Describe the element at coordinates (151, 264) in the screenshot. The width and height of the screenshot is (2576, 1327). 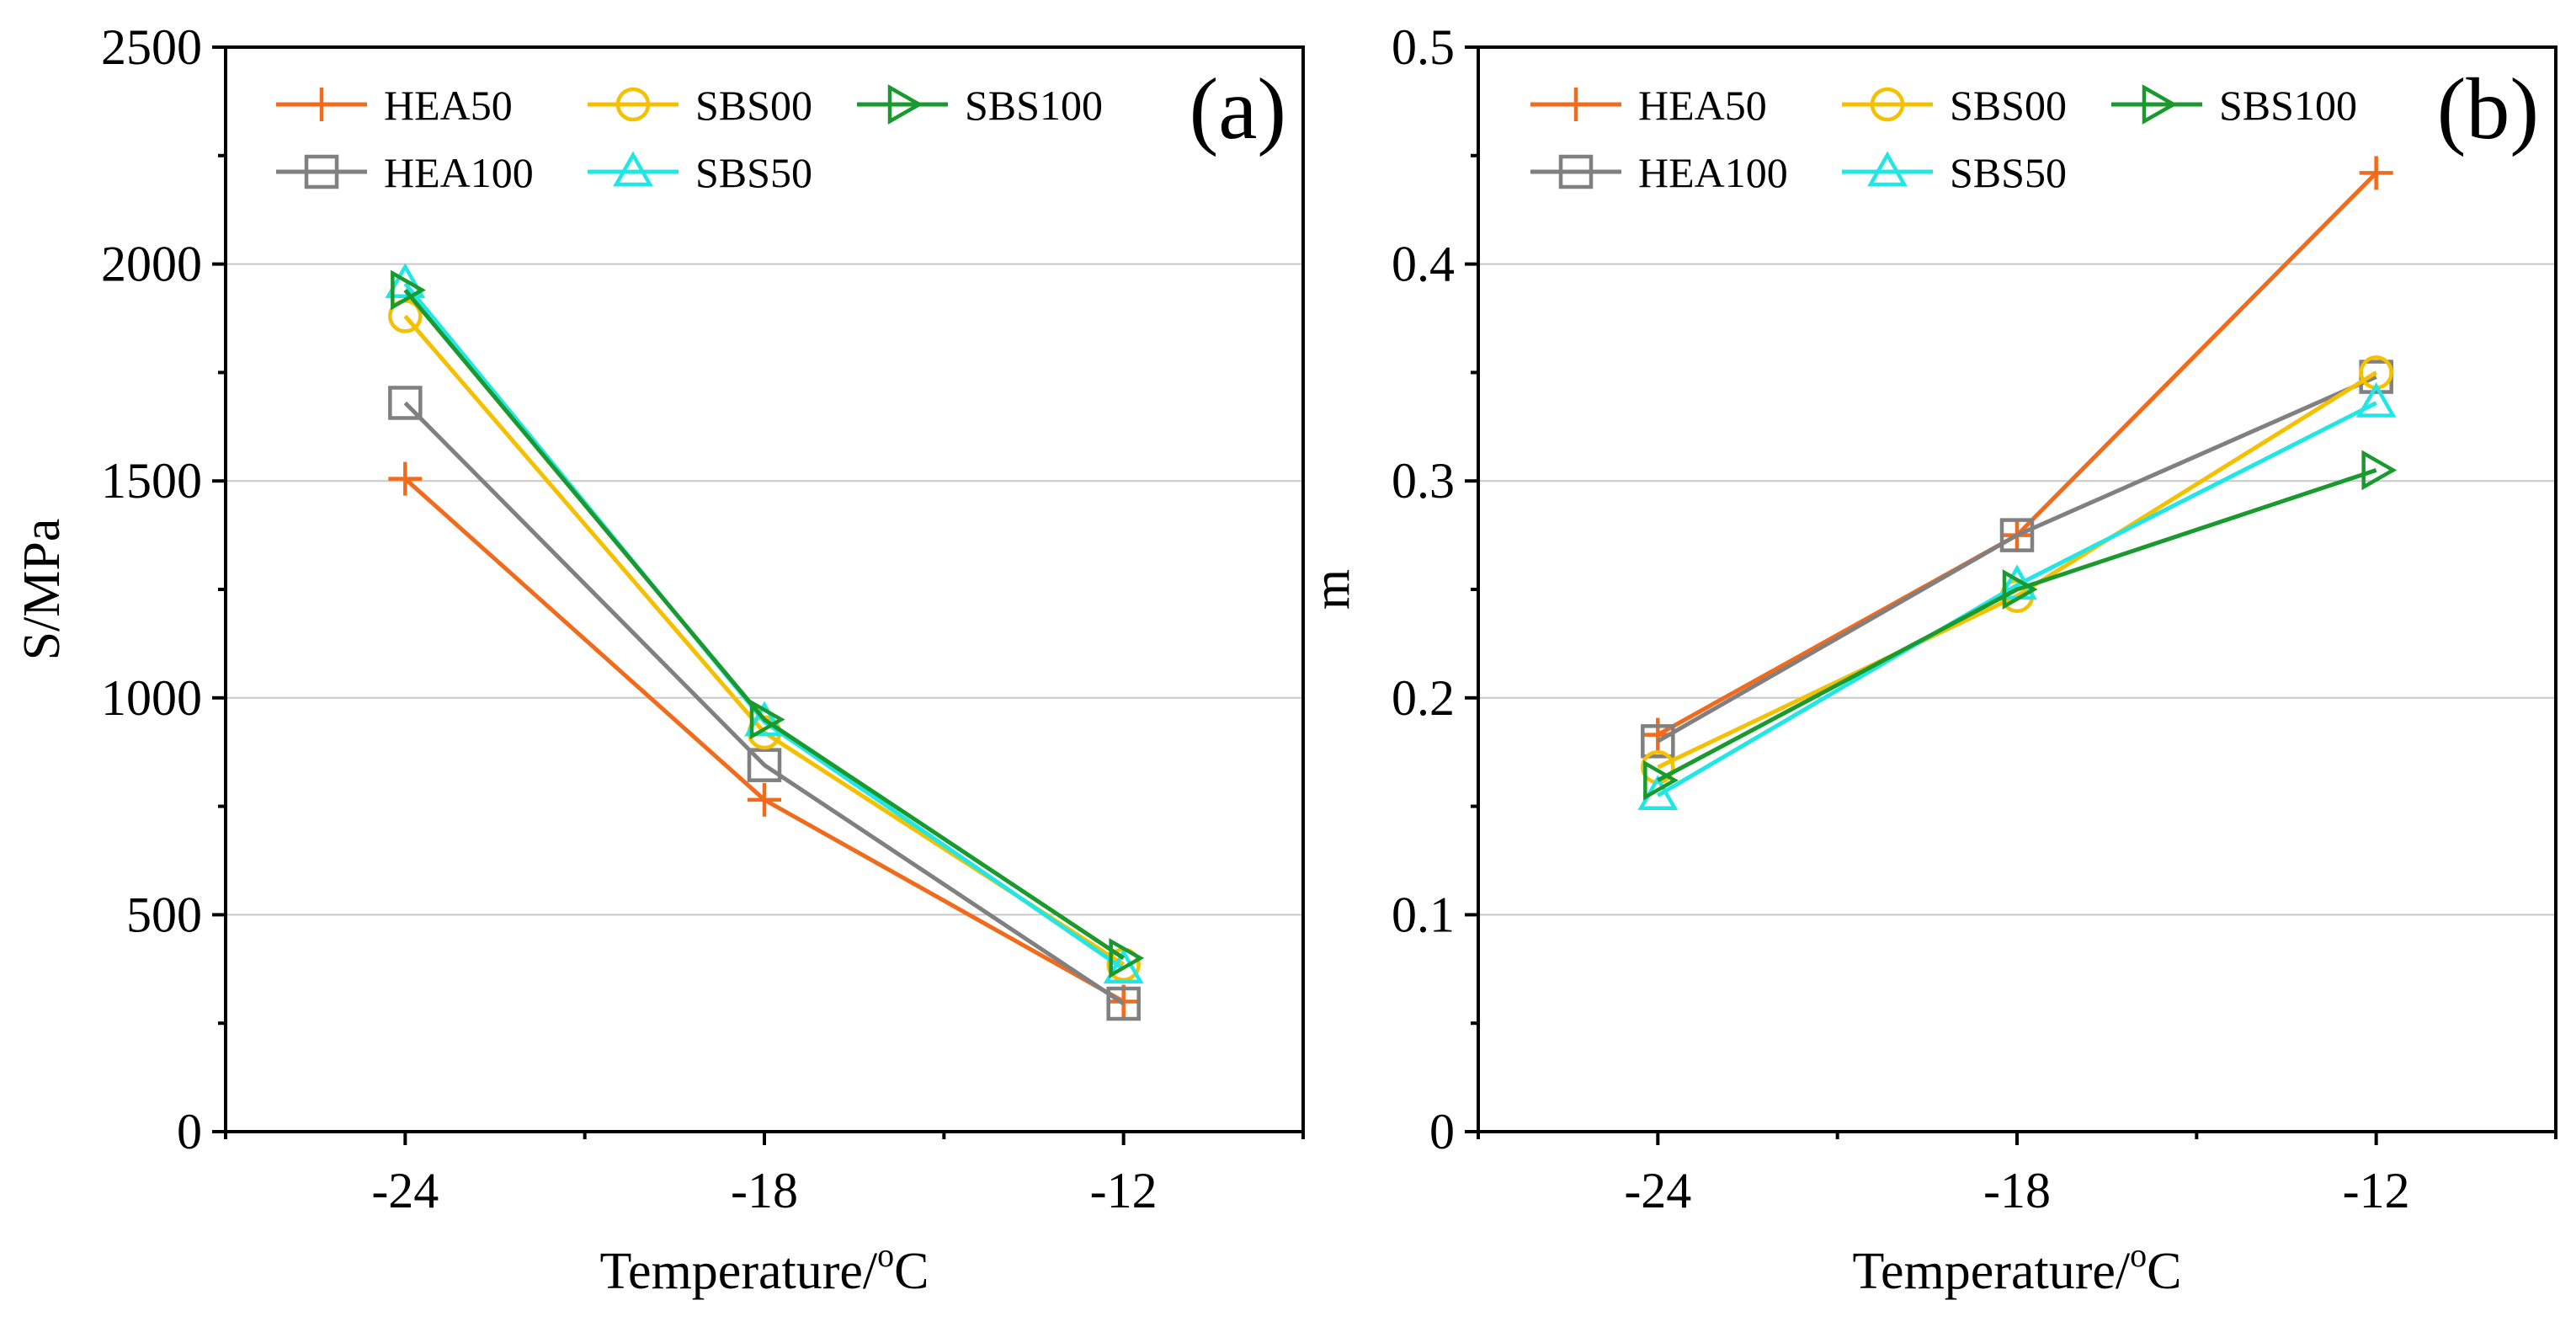
I see `y-tick-label: 2000` at that location.